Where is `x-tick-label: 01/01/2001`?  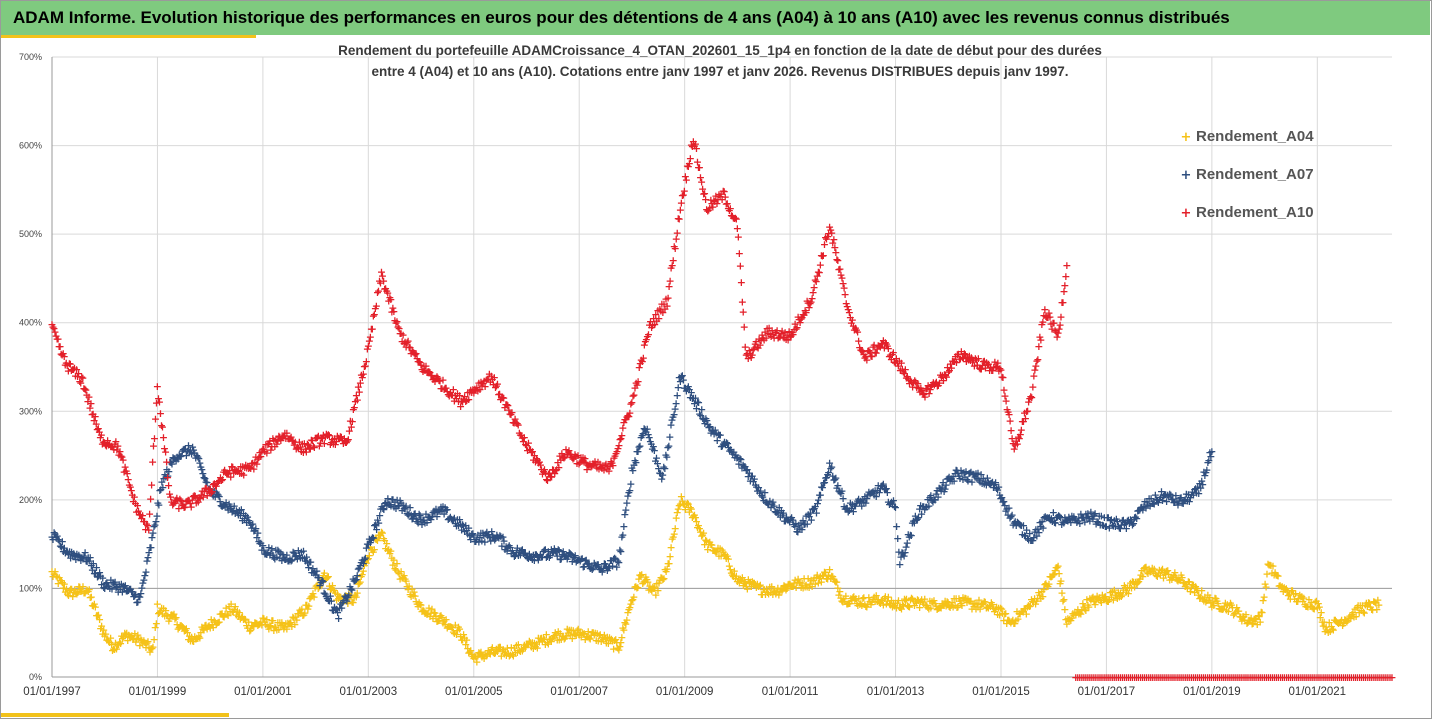 x-tick-label: 01/01/2001 is located at coordinates (263, 692).